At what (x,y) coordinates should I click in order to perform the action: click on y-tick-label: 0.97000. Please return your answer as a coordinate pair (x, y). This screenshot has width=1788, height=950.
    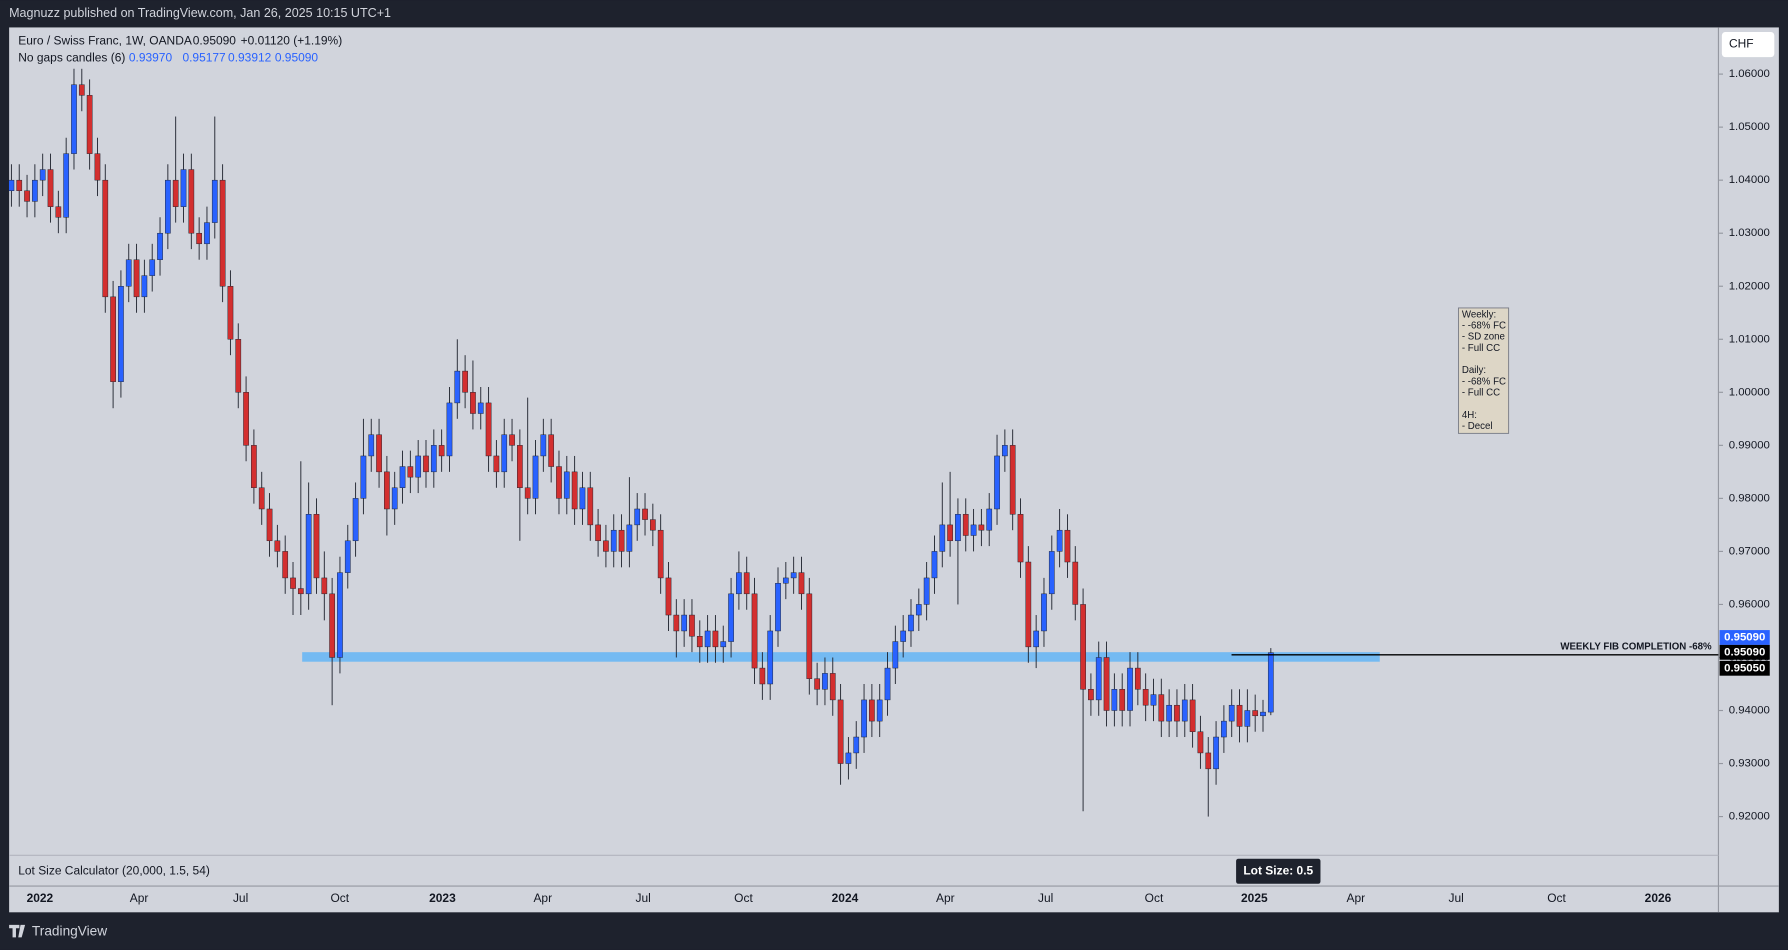
    Looking at the image, I should click on (1749, 551).